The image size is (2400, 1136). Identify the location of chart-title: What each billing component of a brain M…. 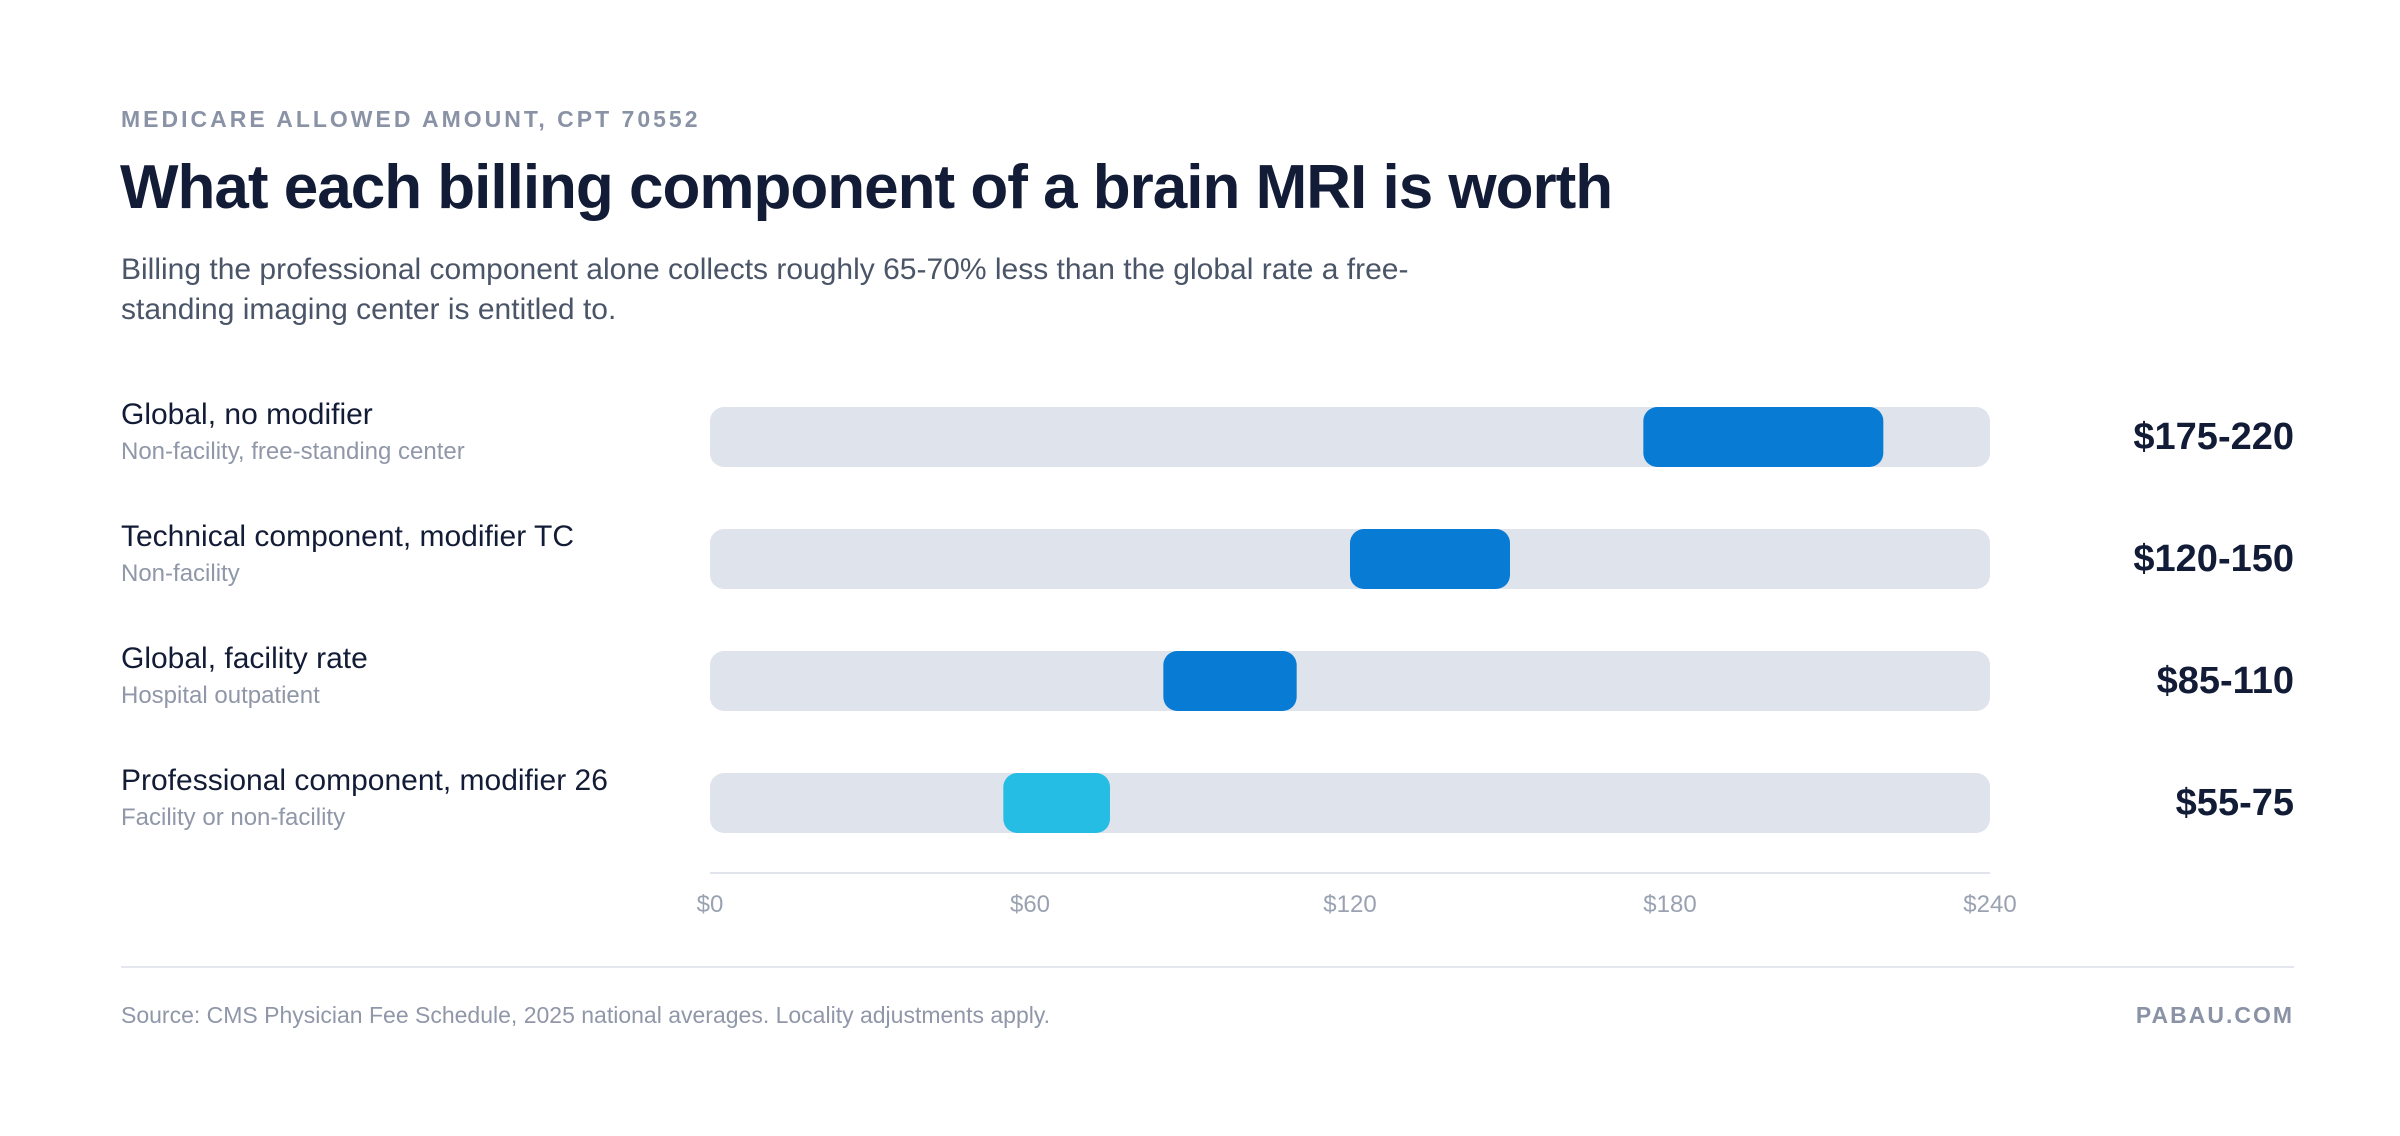
(866, 187).